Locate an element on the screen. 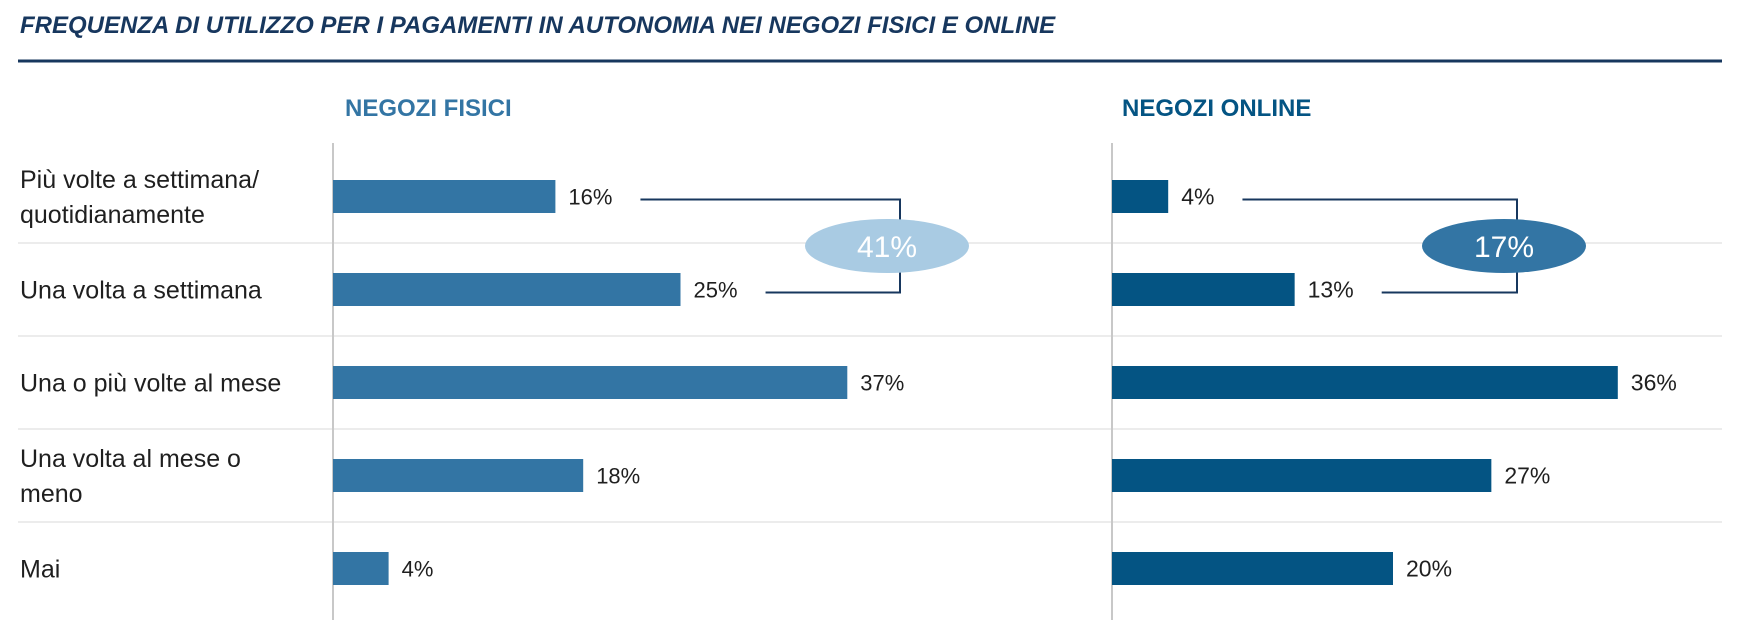 The width and height of the screenshot is (1740, 620). data-label: 20% is located at coordinates (1429, 569).